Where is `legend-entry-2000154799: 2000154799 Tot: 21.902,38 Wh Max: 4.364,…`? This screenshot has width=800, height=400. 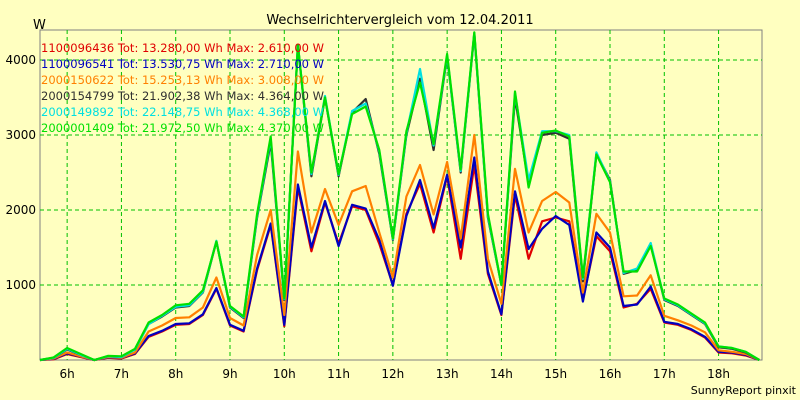 legend-entry-2000154799: 2000154799 Tot: 21.902,38 Wh Max: 4.364,… is located at coordinates (182, 96).